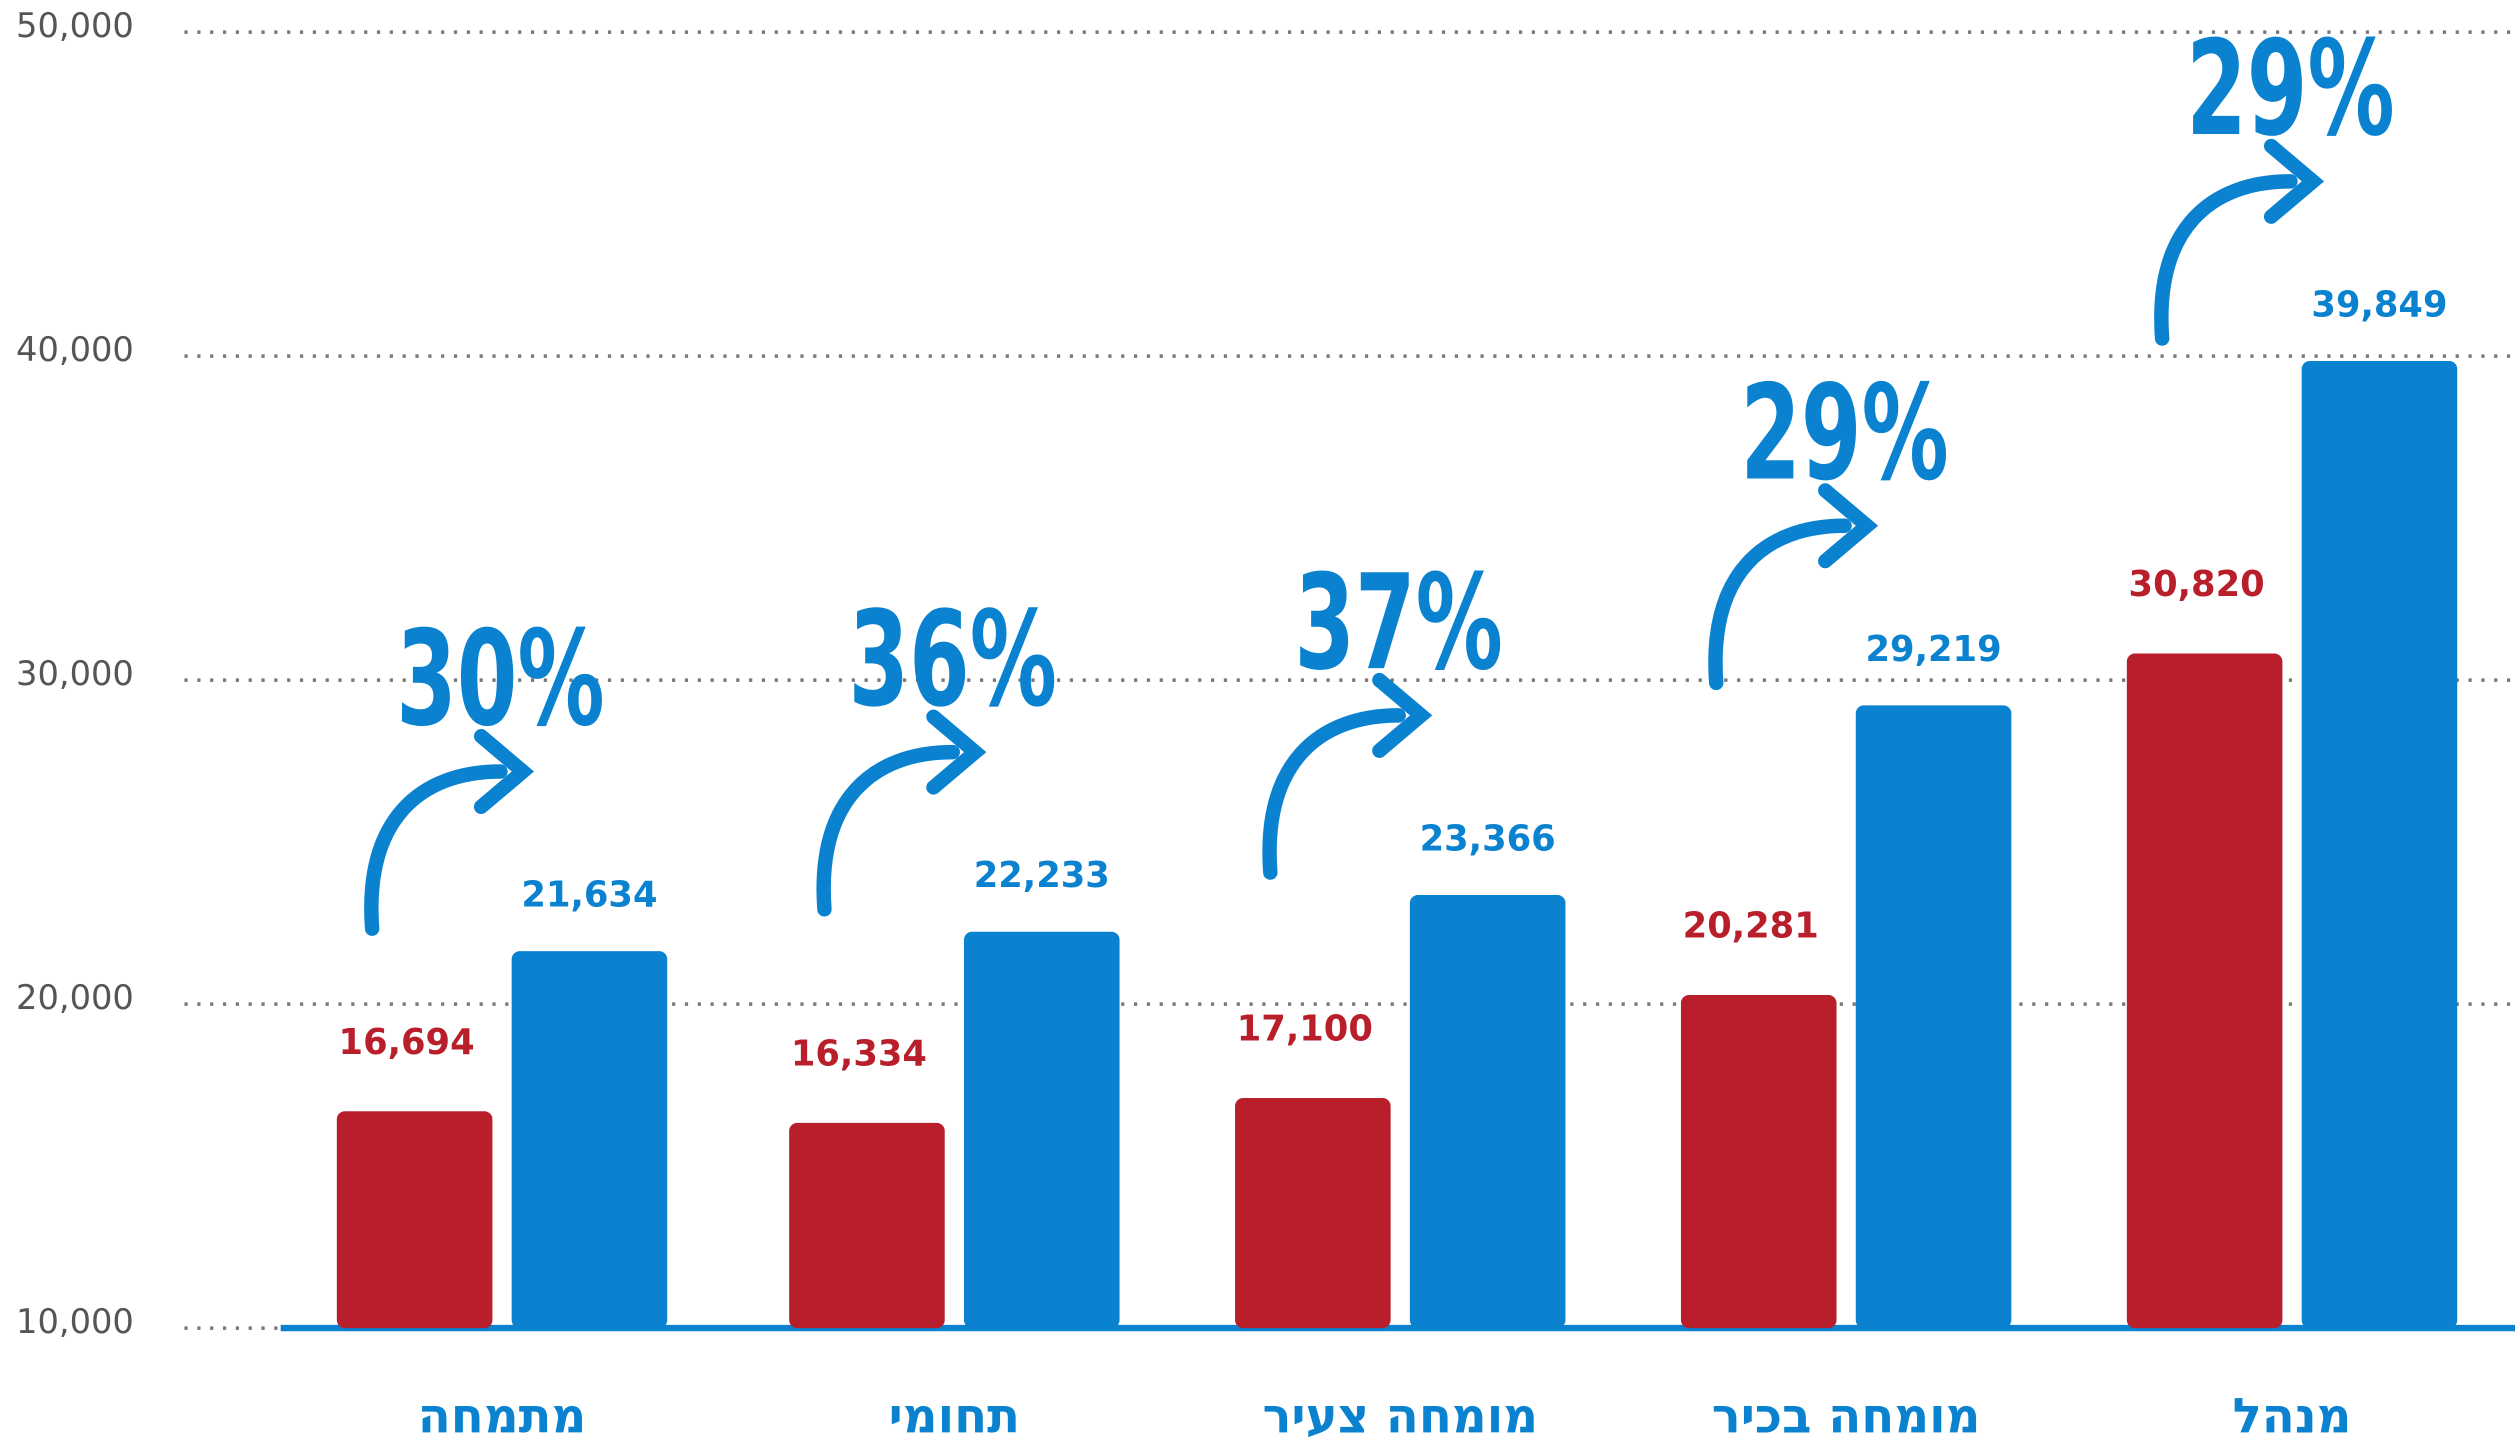 This screenshot has height=1442, width=2515. Describe the element at coordinates (407, 1042) in the screenshot. I see `value-label: 16,694` at that location.